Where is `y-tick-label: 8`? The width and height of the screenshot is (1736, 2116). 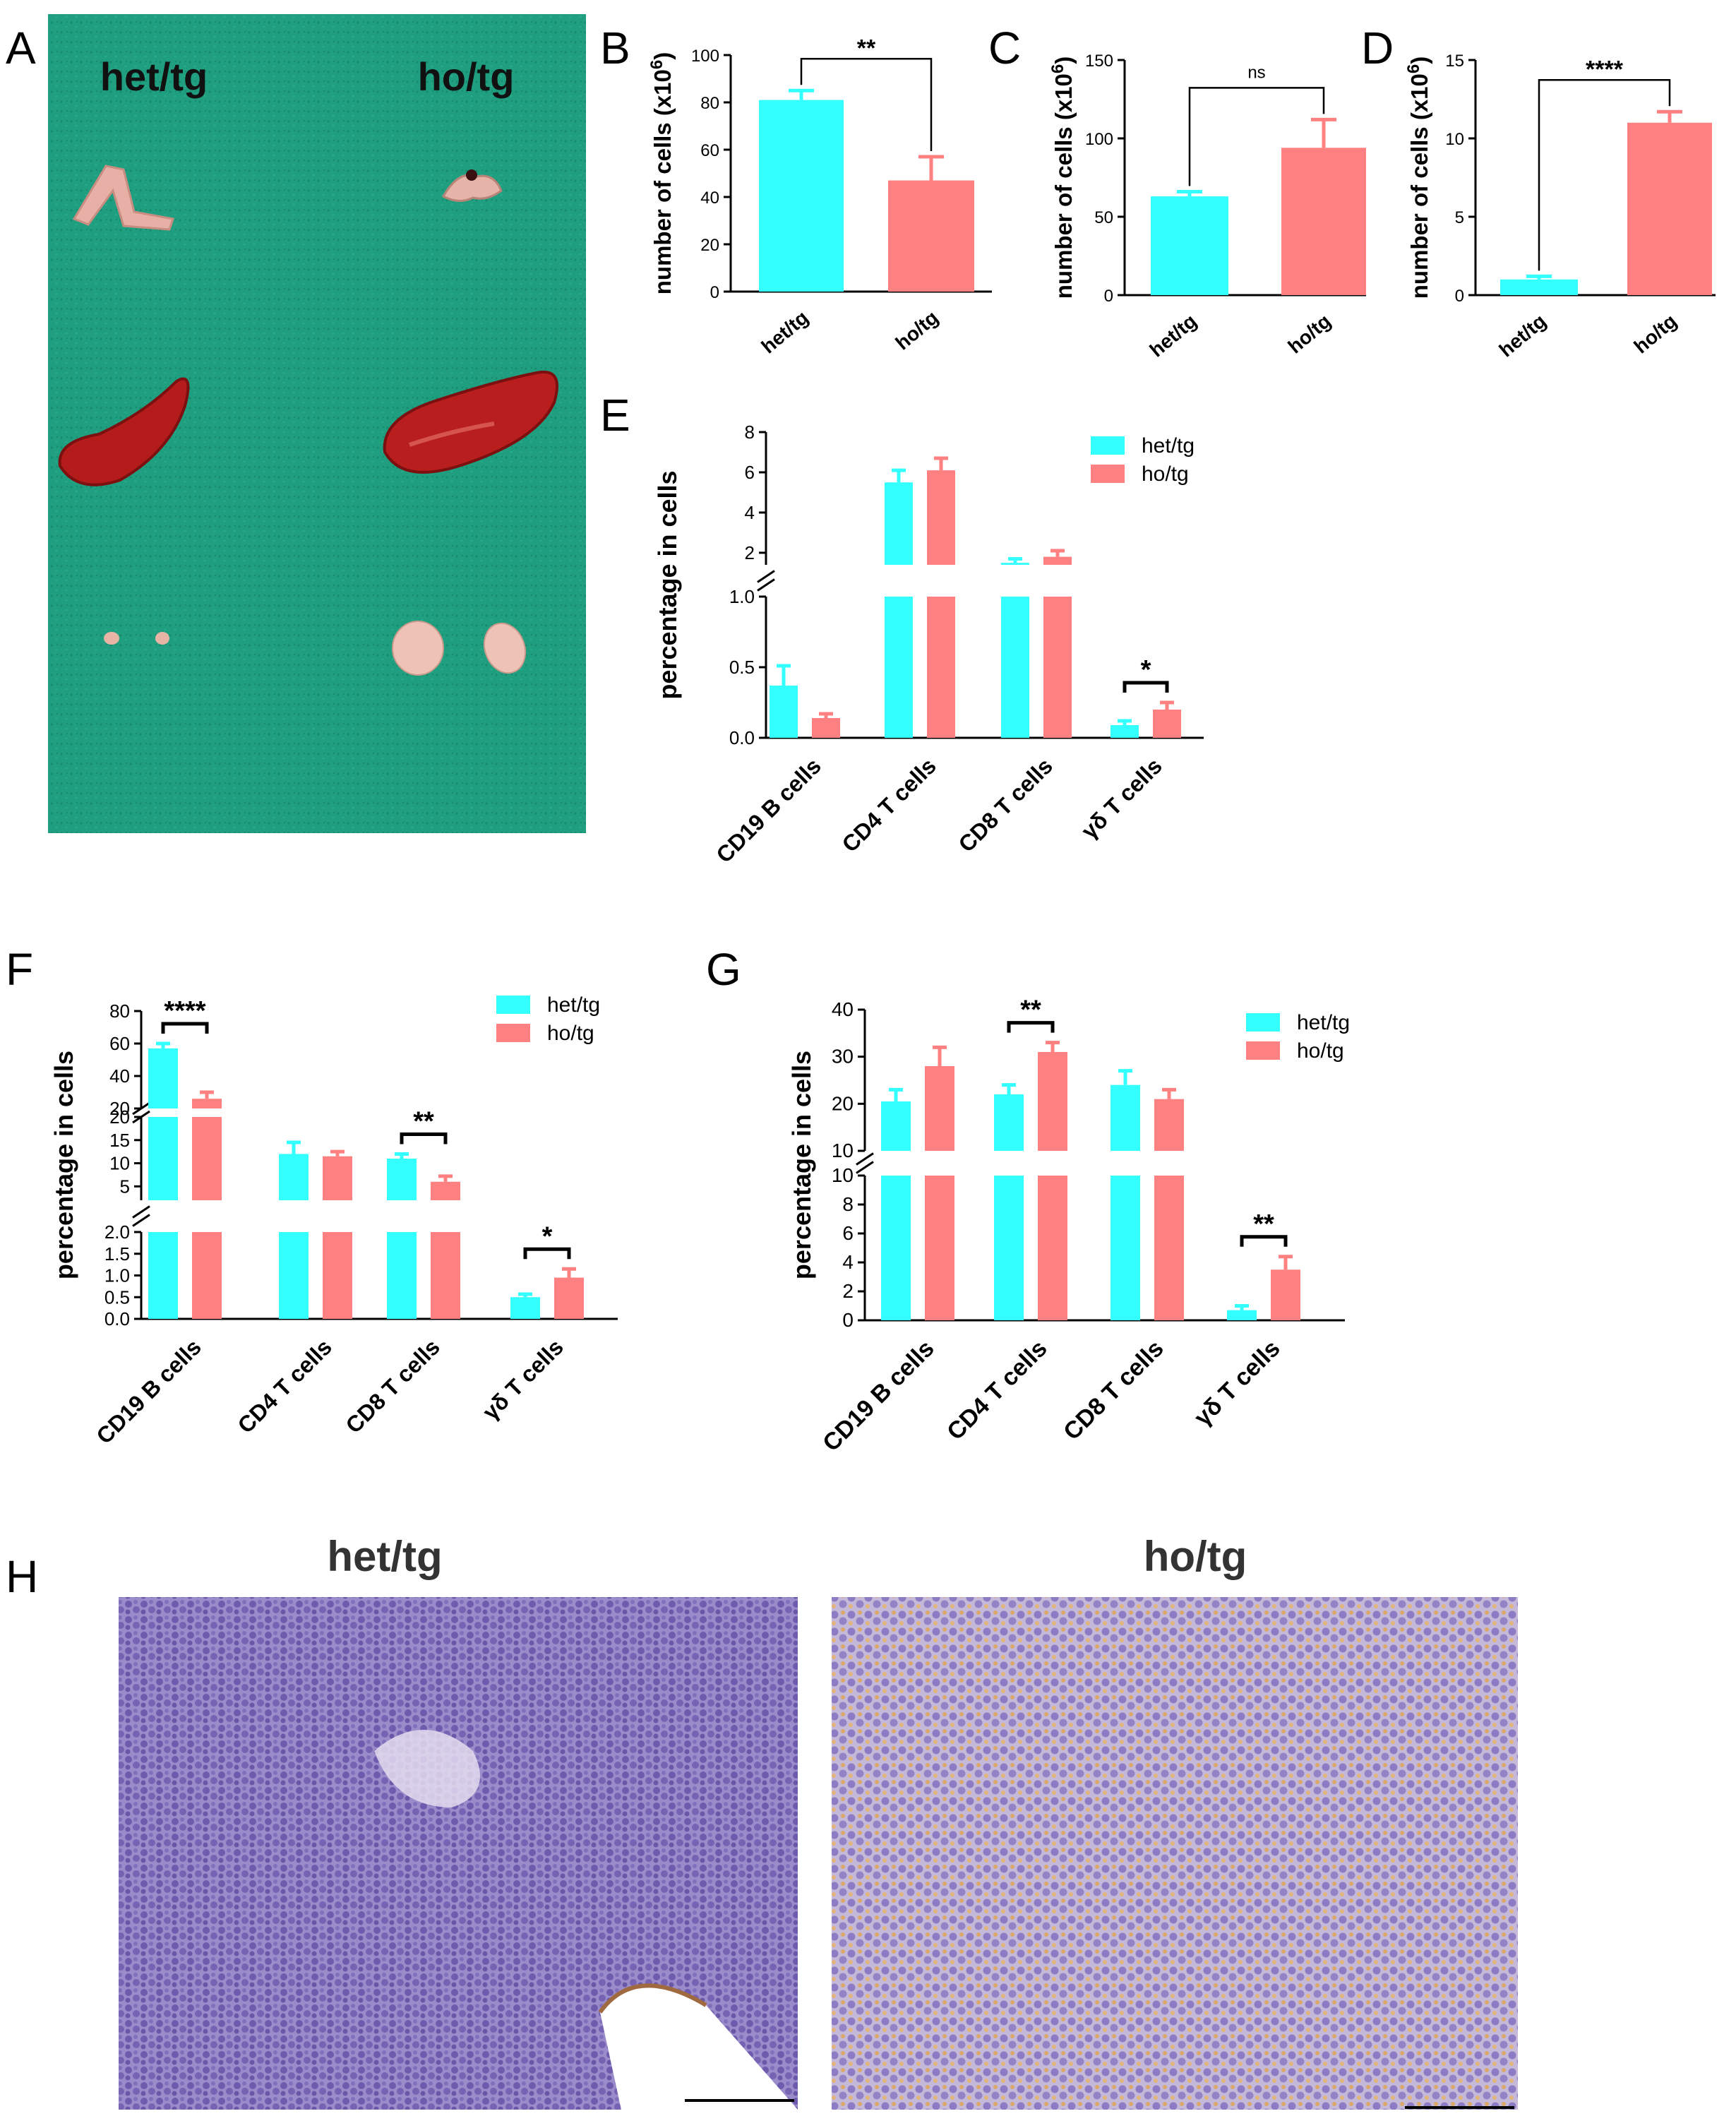
y-tick-label: 8 is located at coordinates (848, 1204).